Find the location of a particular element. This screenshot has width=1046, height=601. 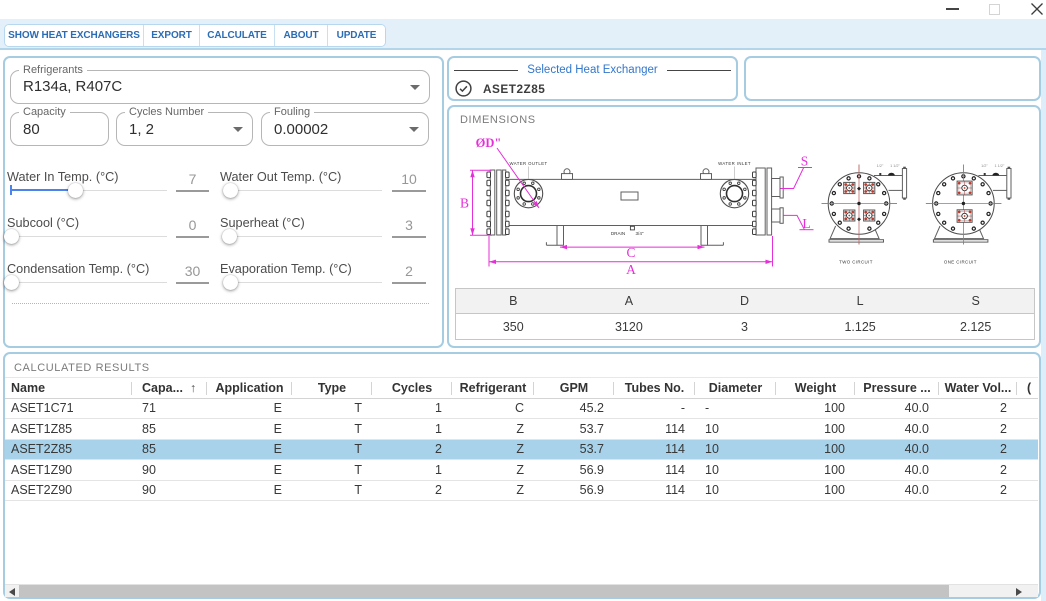

refrigerants-select: Refrigerants R134a, R407C is located at coordinates (220, 84).